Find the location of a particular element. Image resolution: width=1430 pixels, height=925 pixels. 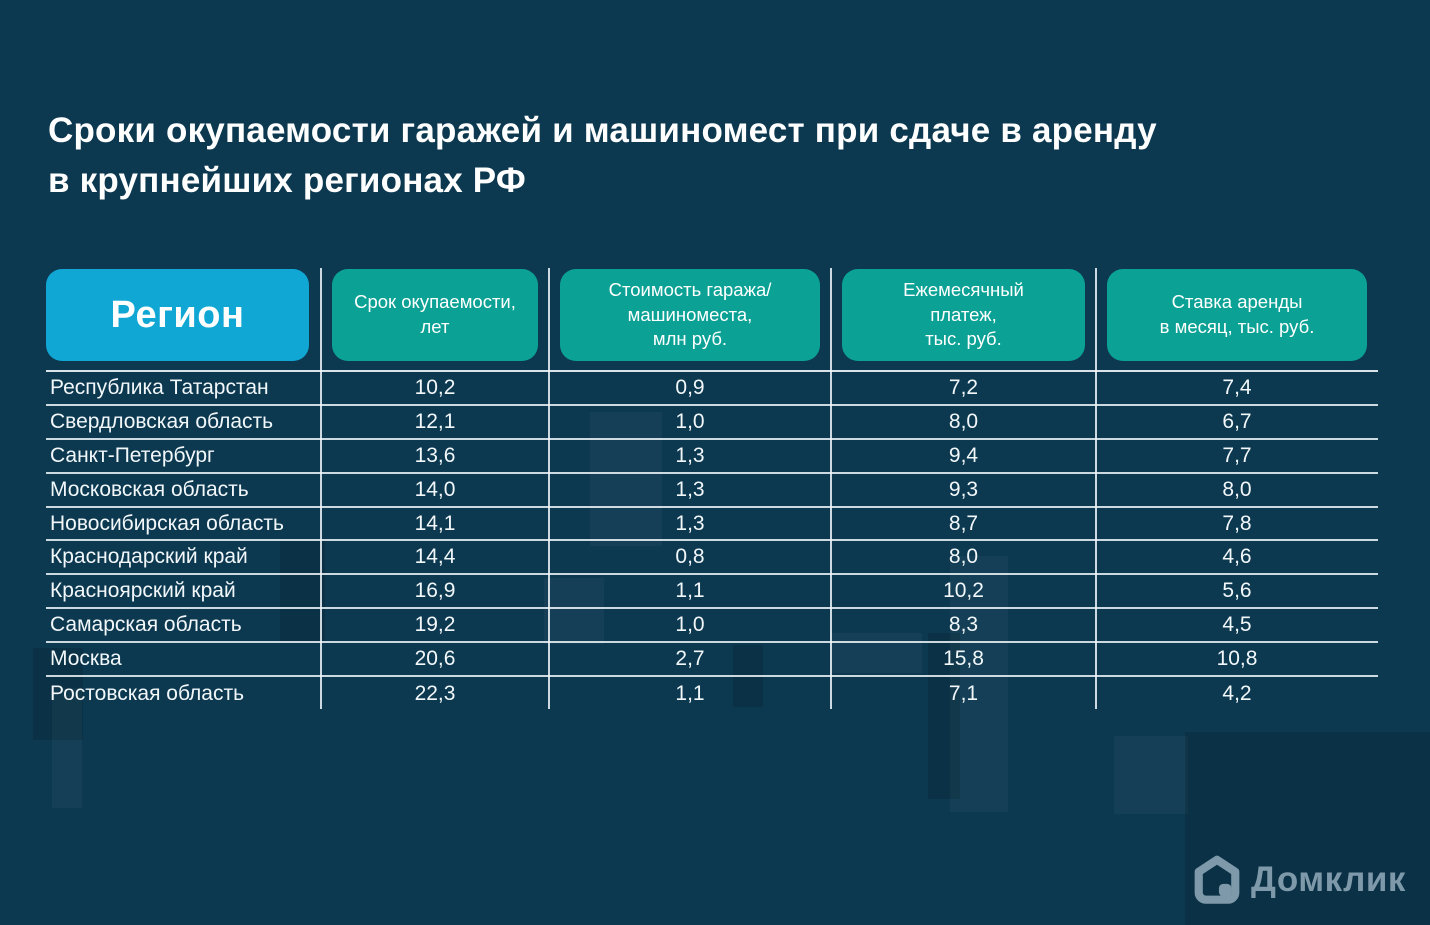

region-cell: Новосибирская область is located at coordinates (167, 523).